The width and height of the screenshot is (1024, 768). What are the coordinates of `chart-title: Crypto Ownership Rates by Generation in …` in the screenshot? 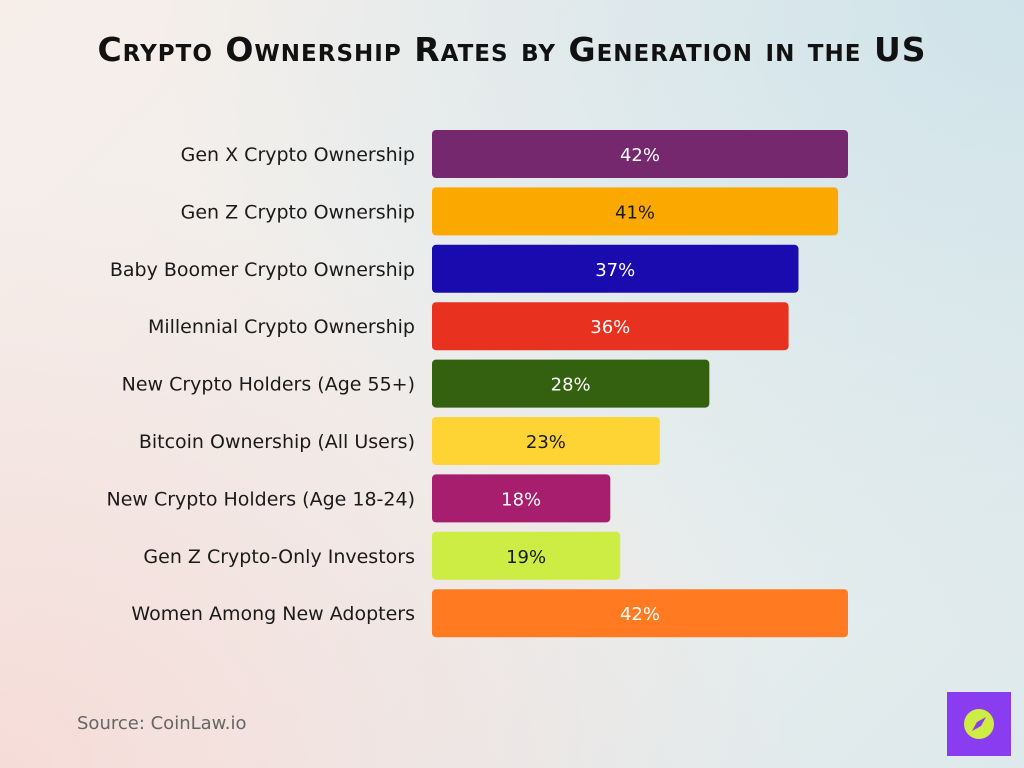 It's located at (512, 49).